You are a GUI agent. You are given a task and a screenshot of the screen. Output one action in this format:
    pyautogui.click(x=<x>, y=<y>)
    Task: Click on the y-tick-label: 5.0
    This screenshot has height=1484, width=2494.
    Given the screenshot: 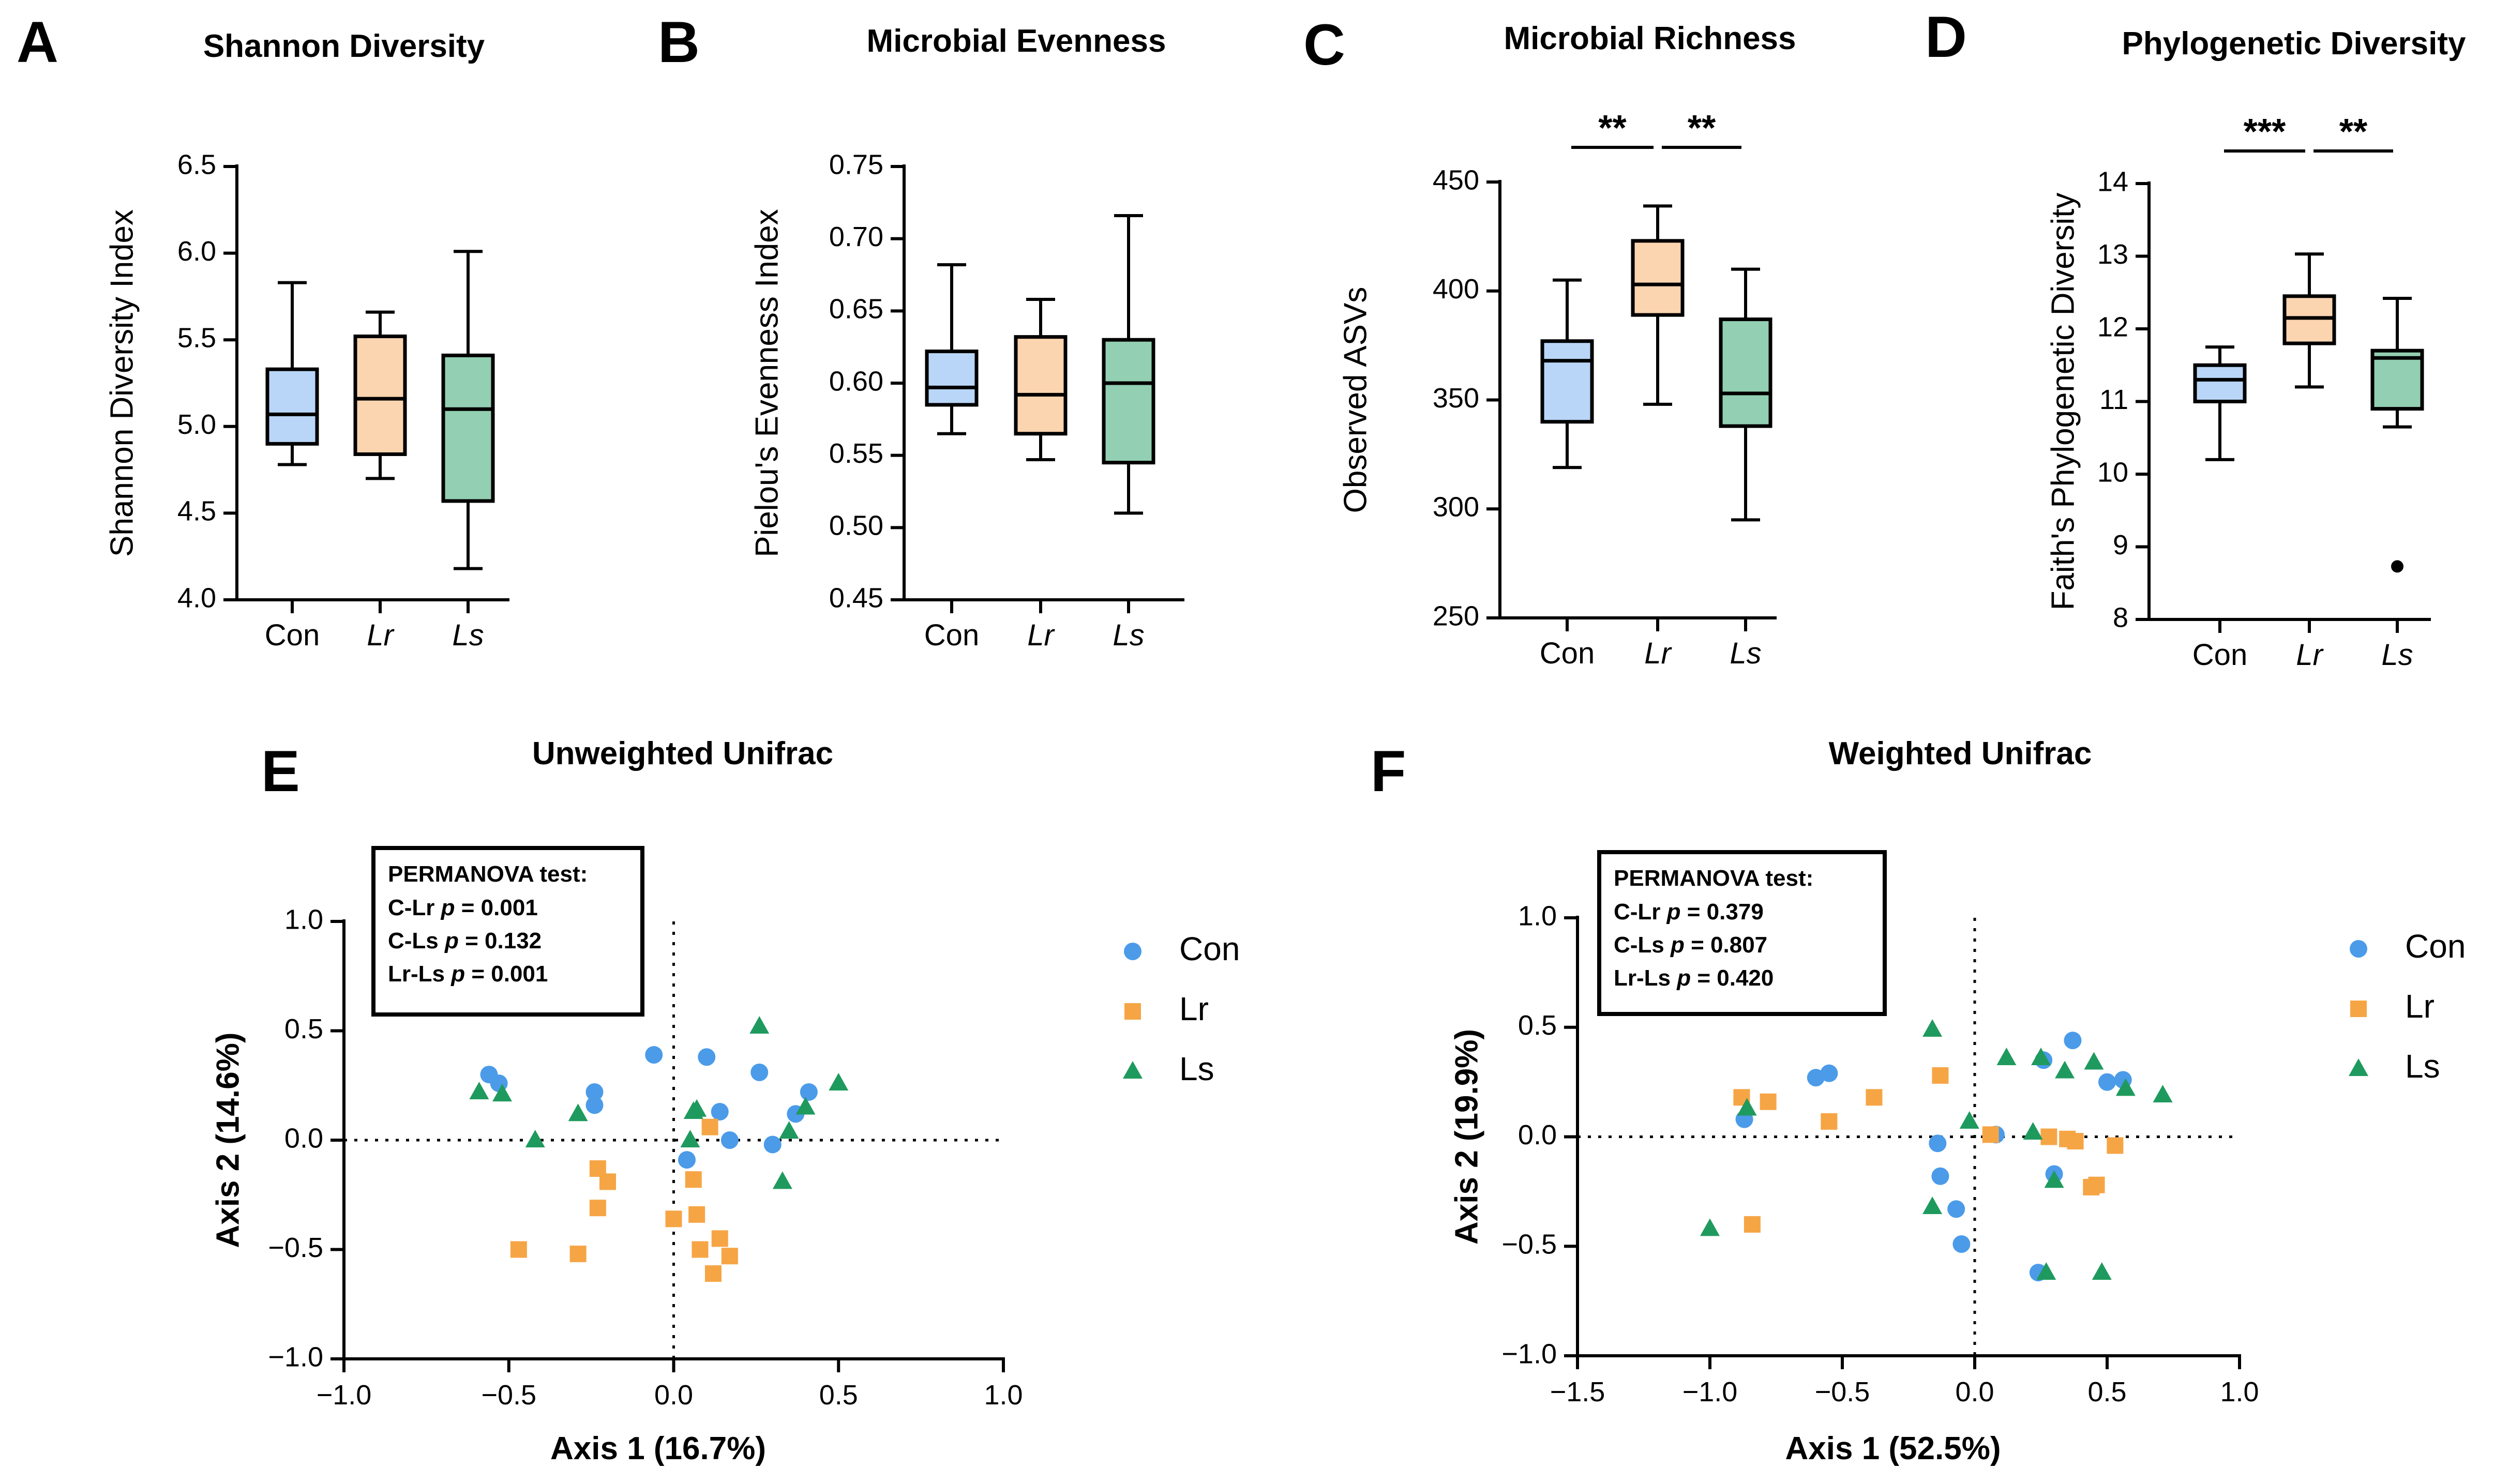 What is the action you would take?
    pyautogui.click(x=196, y=424)
    